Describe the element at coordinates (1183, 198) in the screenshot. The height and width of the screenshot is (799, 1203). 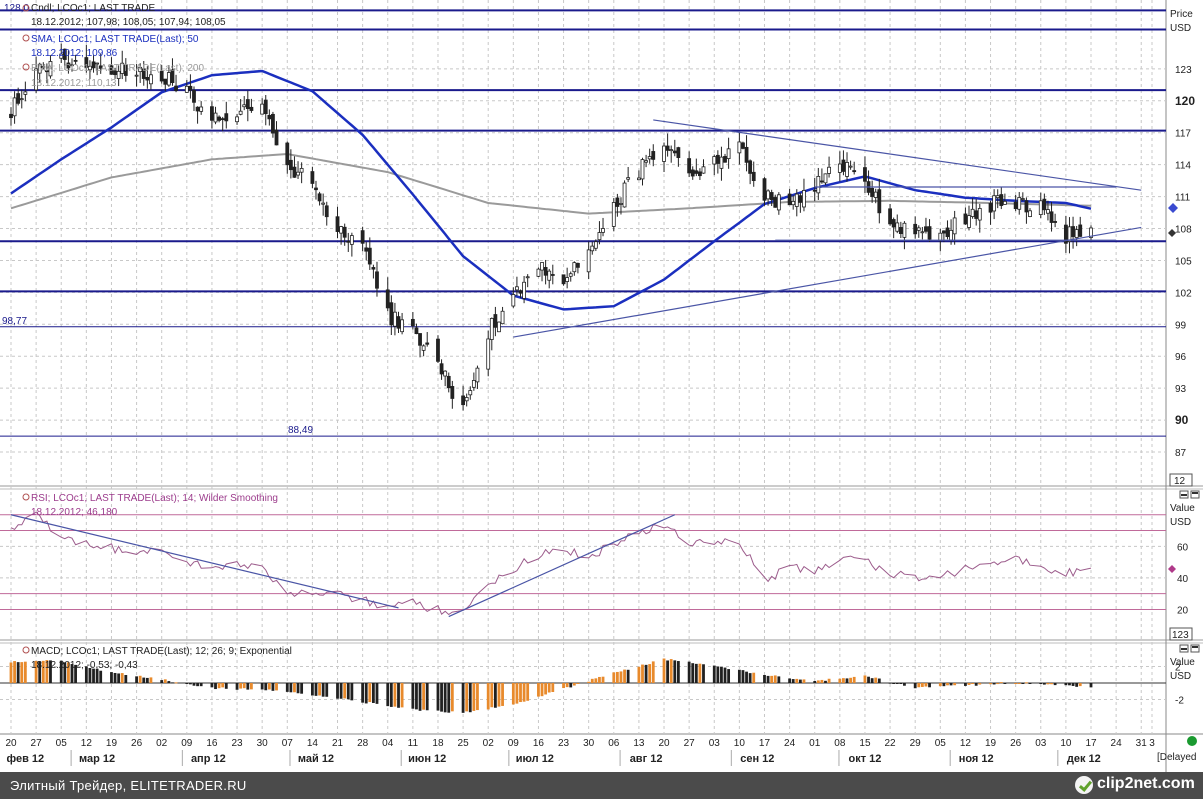
I see `price-tick-label: 111` at that location.